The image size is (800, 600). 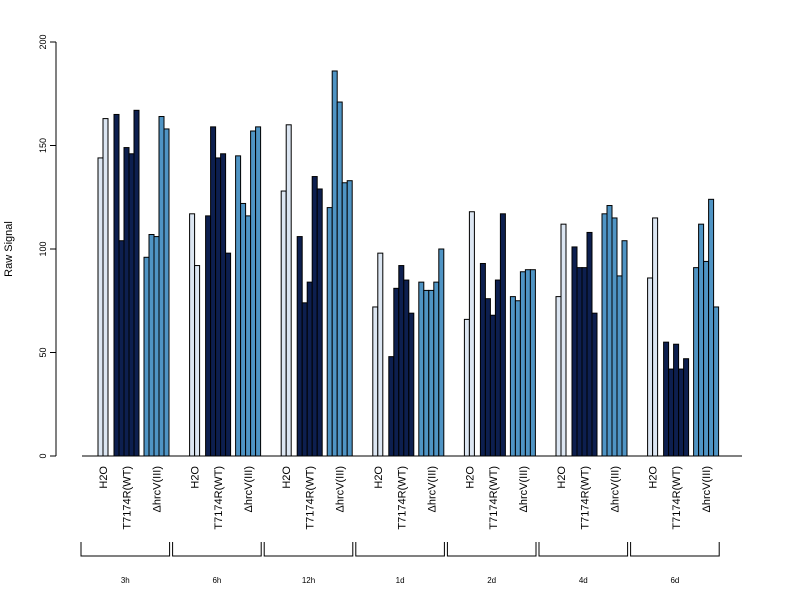 What do you see at coordinates (216, 580) in the screenshot?
I see `group-label: 6h` at bounding box center [216, 580].